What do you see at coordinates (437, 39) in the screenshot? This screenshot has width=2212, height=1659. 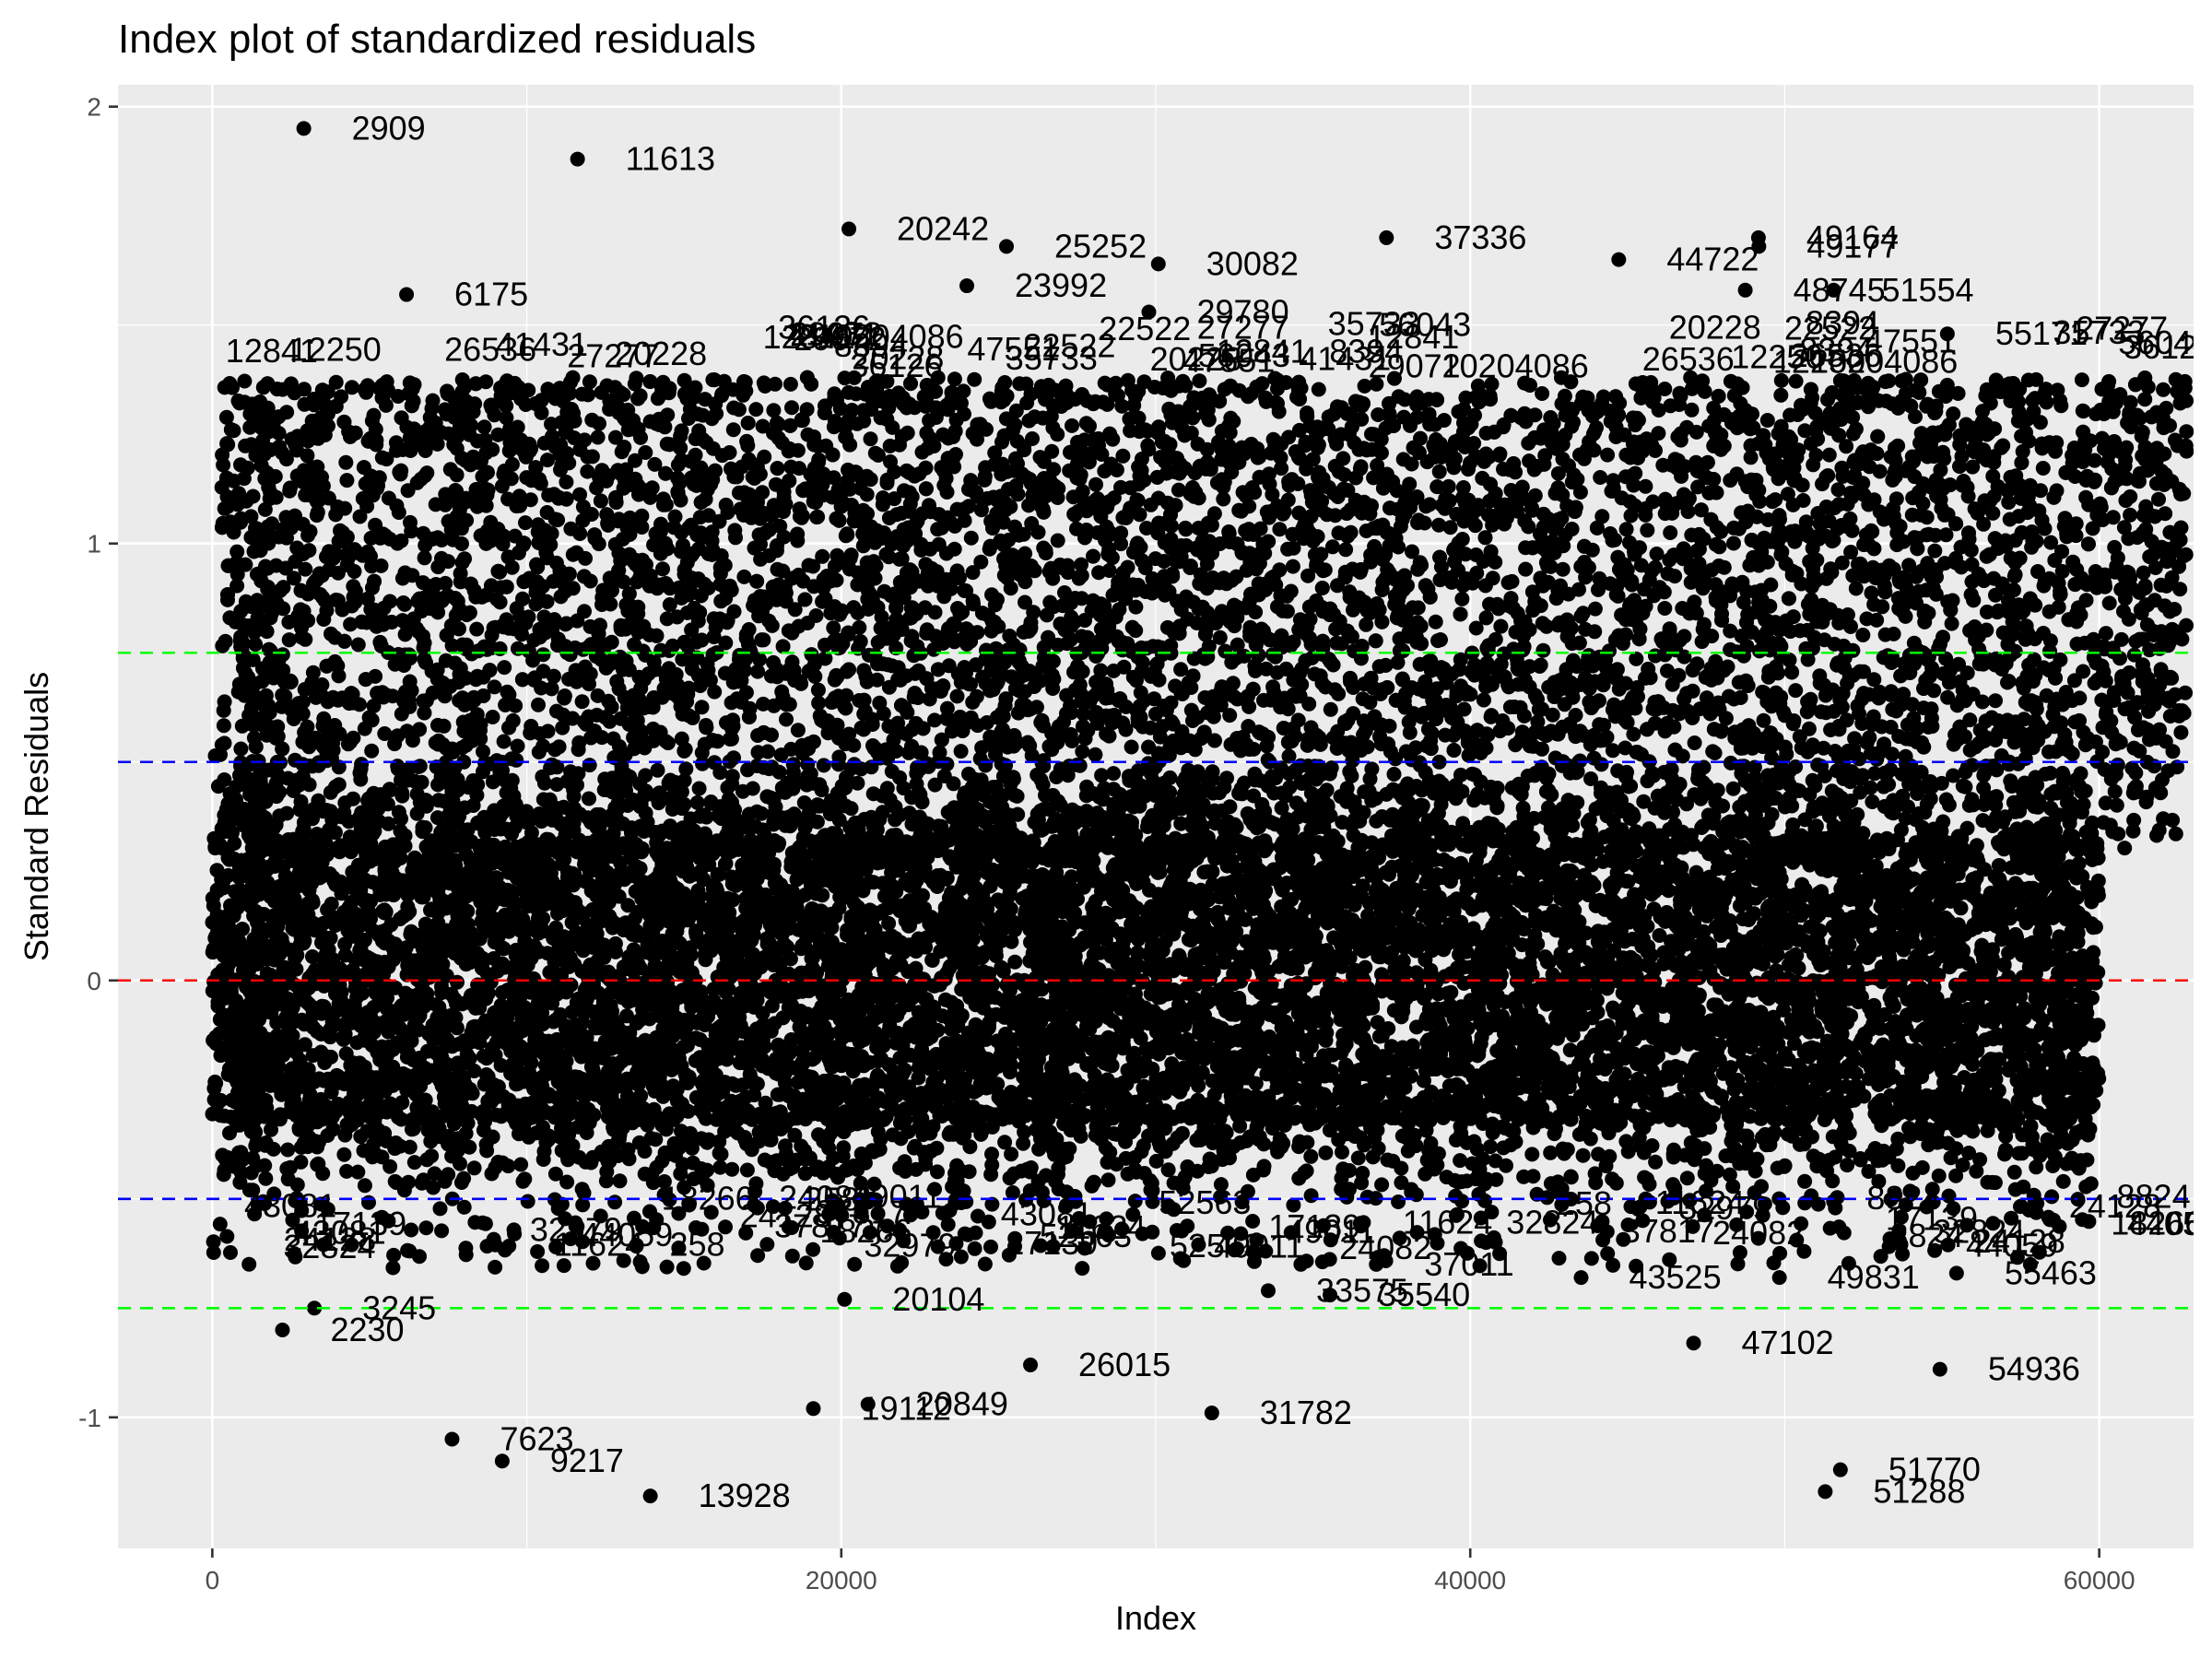 I see `chart-title: Index plot of standardized residuals` at bounding box center [437, 39].